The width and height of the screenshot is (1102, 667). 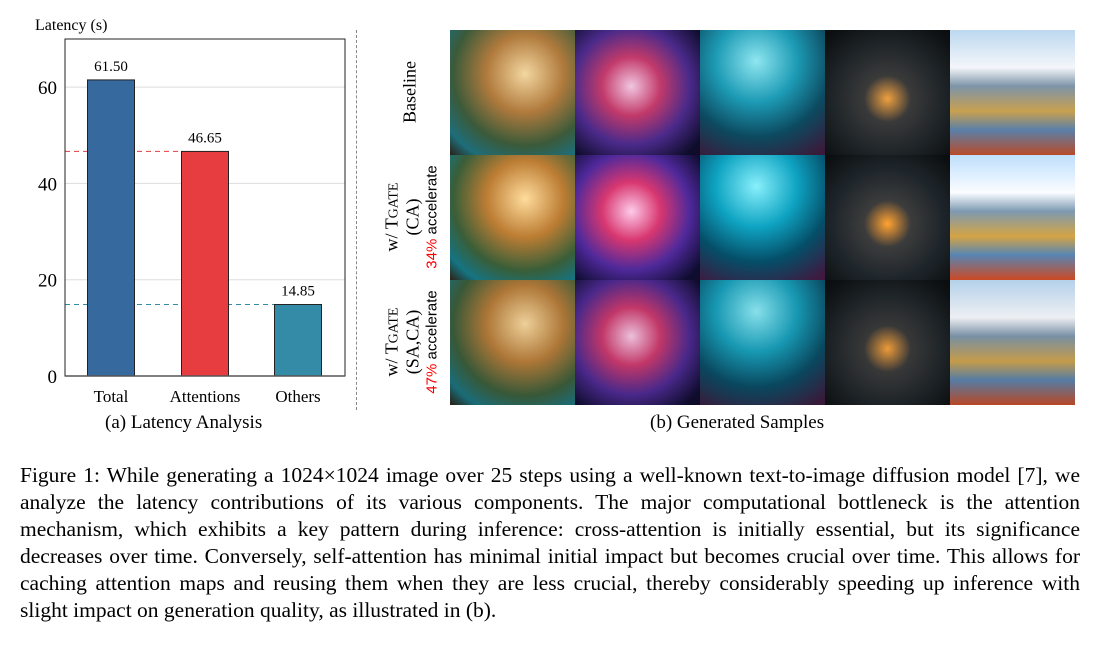 I want to click on y-tick-label: 0, so click(x=53, y=377).